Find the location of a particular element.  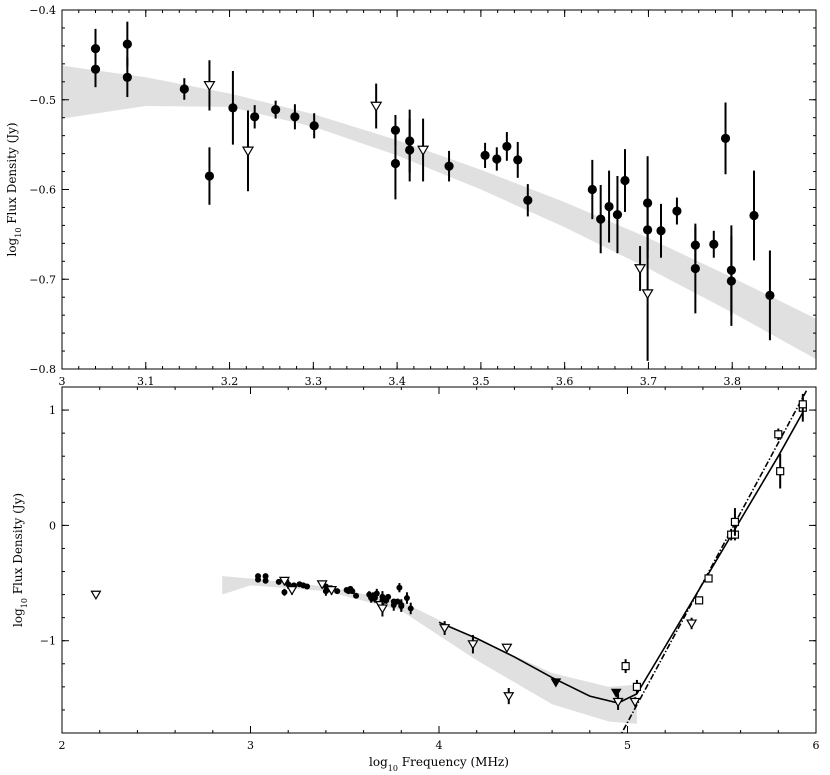

x-tick-label: 3.5 is located at coordinates (481, 381).